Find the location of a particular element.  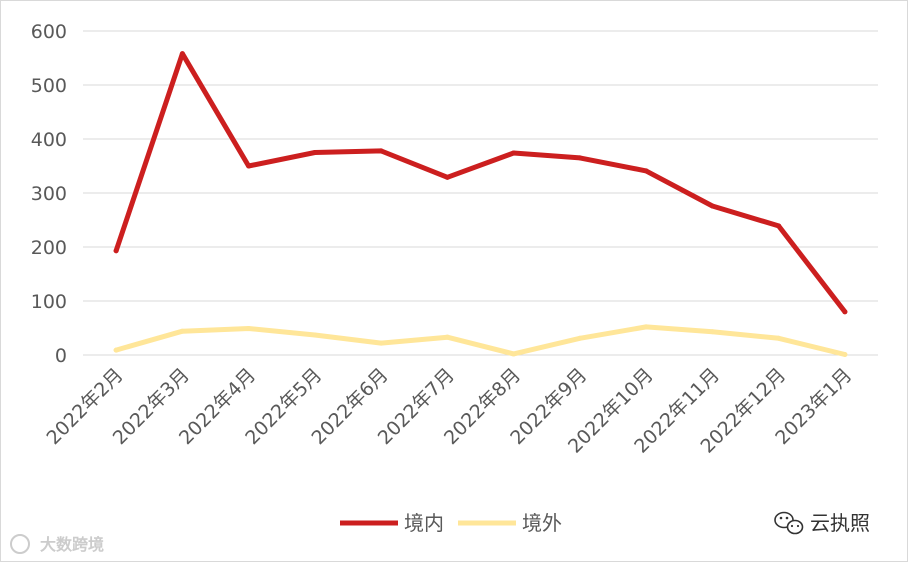

y-axis-ticks: 0 100 200 300 400 500 600 is located at coordinates (49, 194).